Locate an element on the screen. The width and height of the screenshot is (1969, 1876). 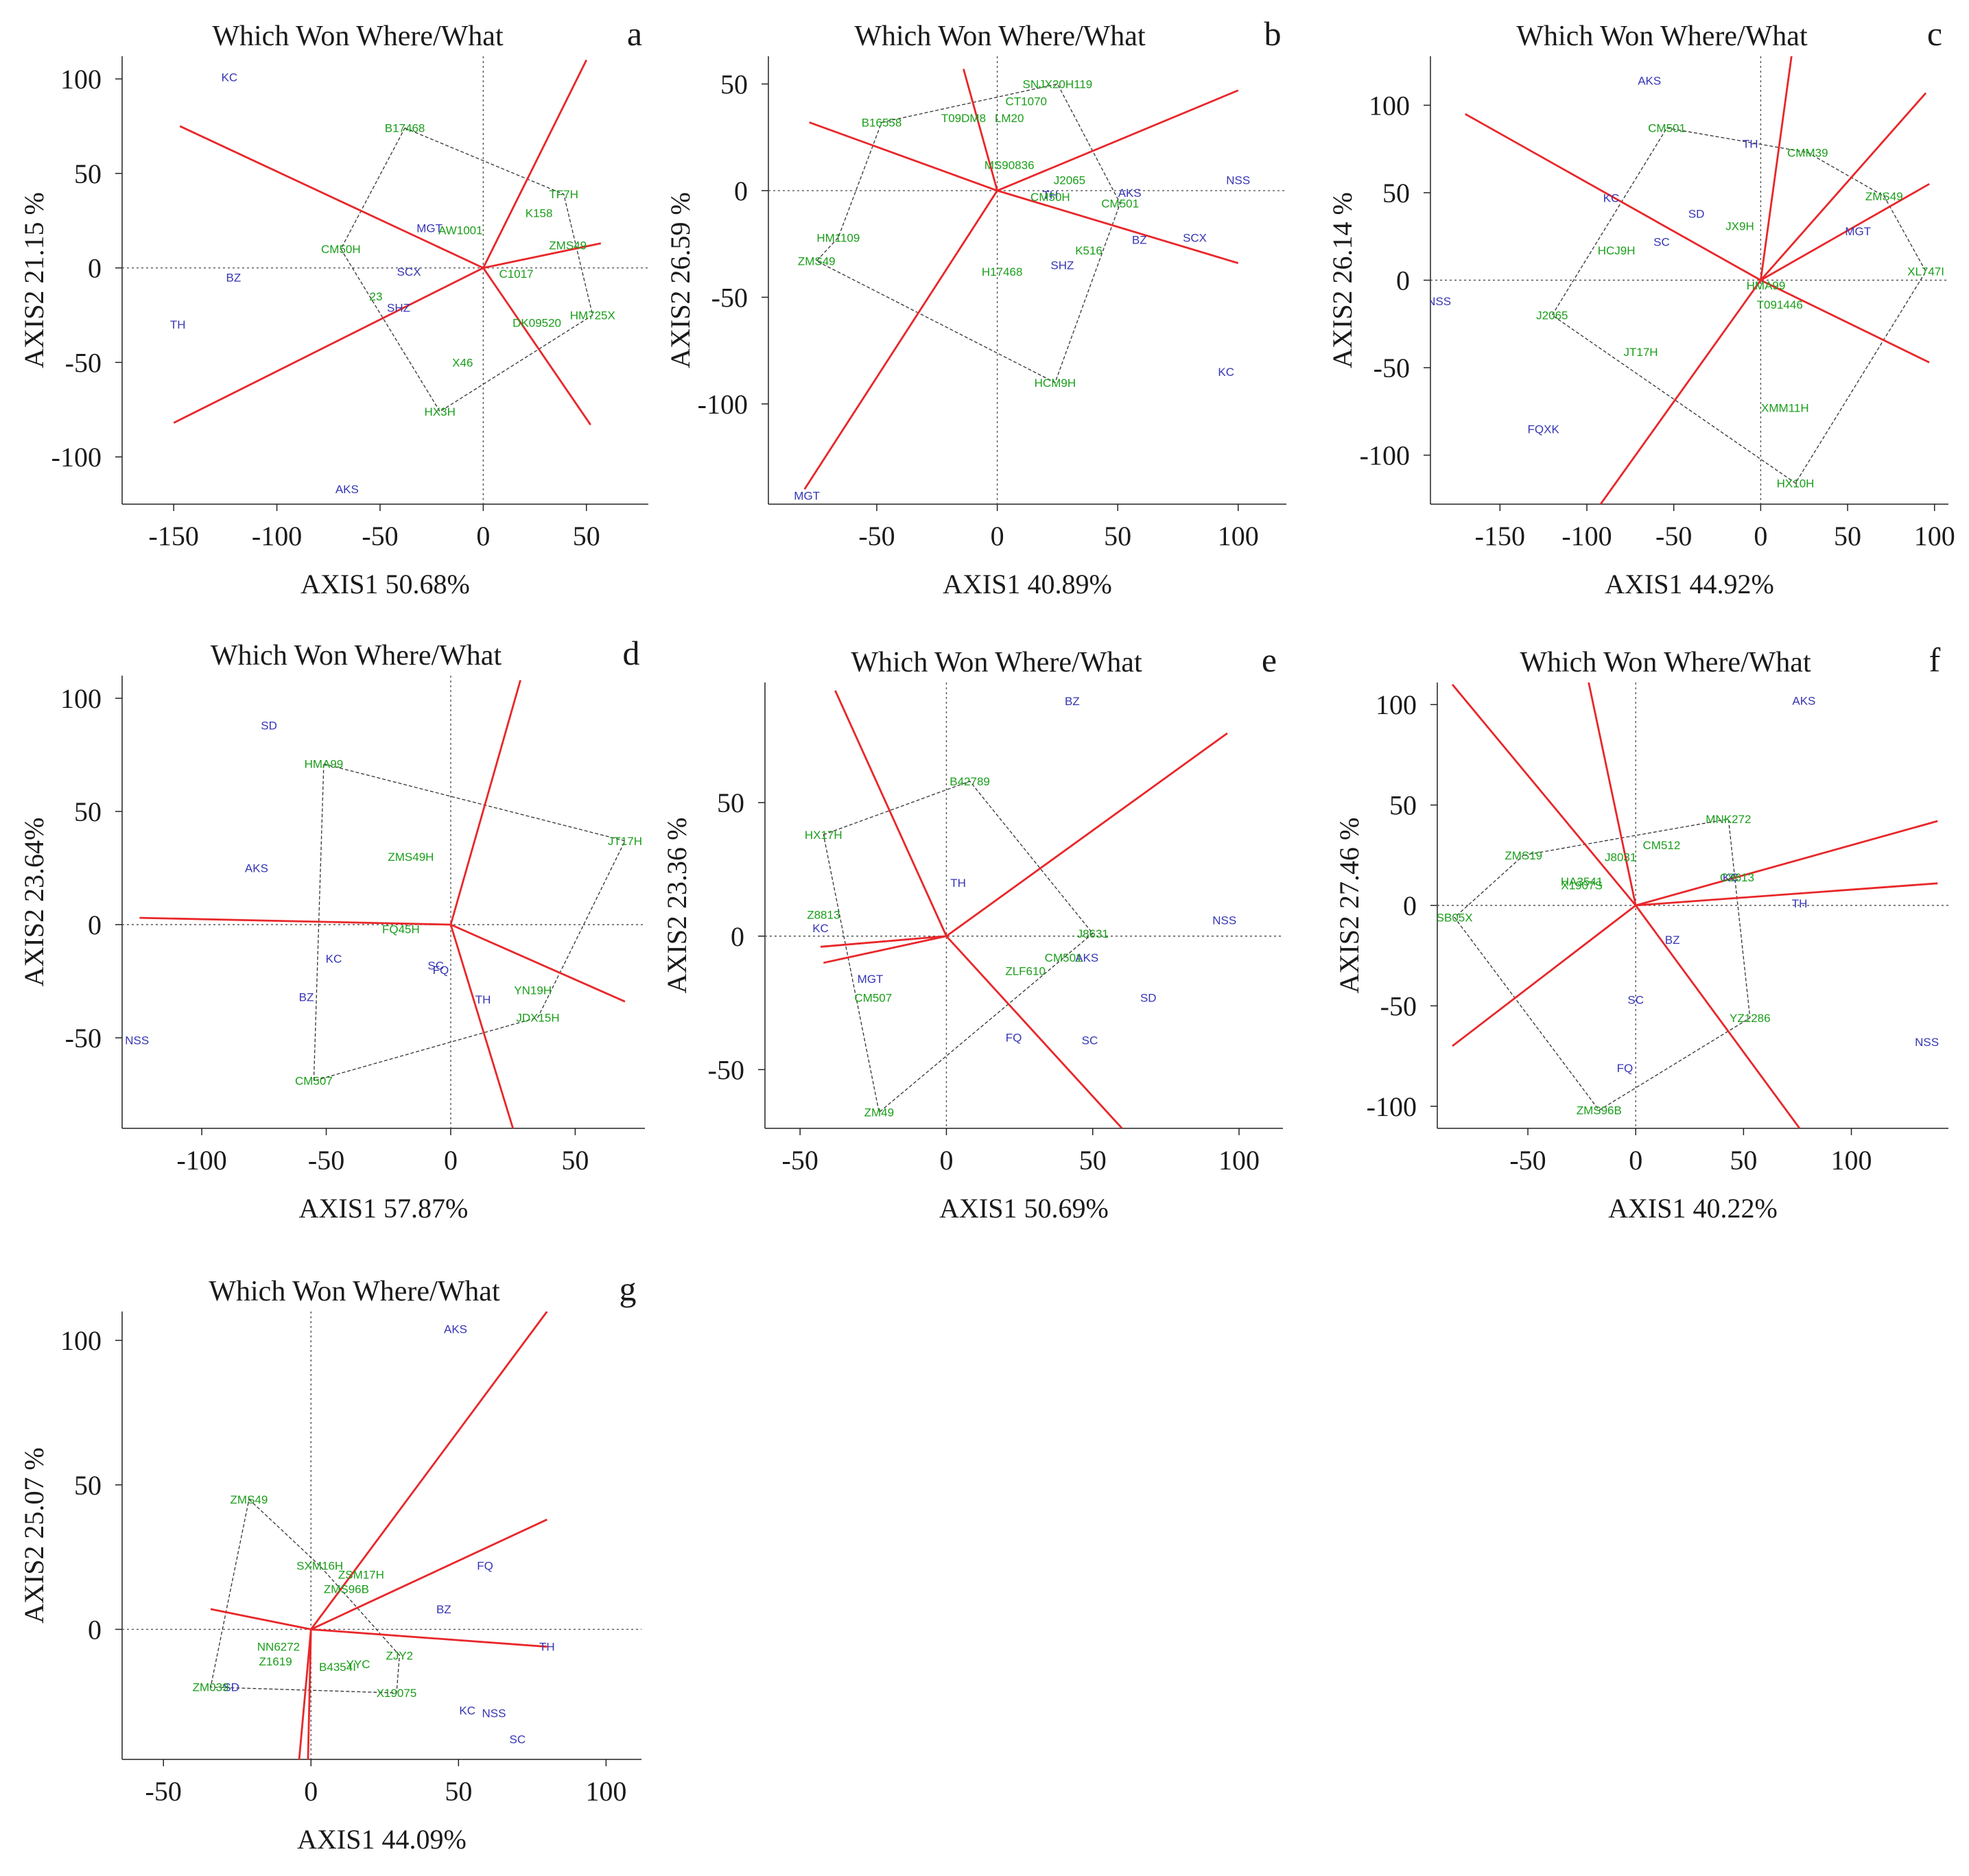
genotype-label: HM1109 is located at coordinates (838, 238).